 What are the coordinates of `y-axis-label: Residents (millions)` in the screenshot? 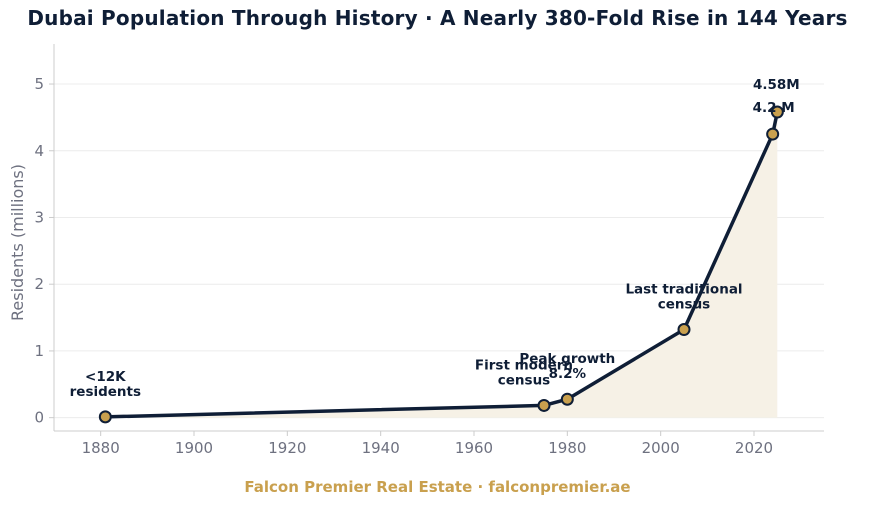 It's located at (17, 242).